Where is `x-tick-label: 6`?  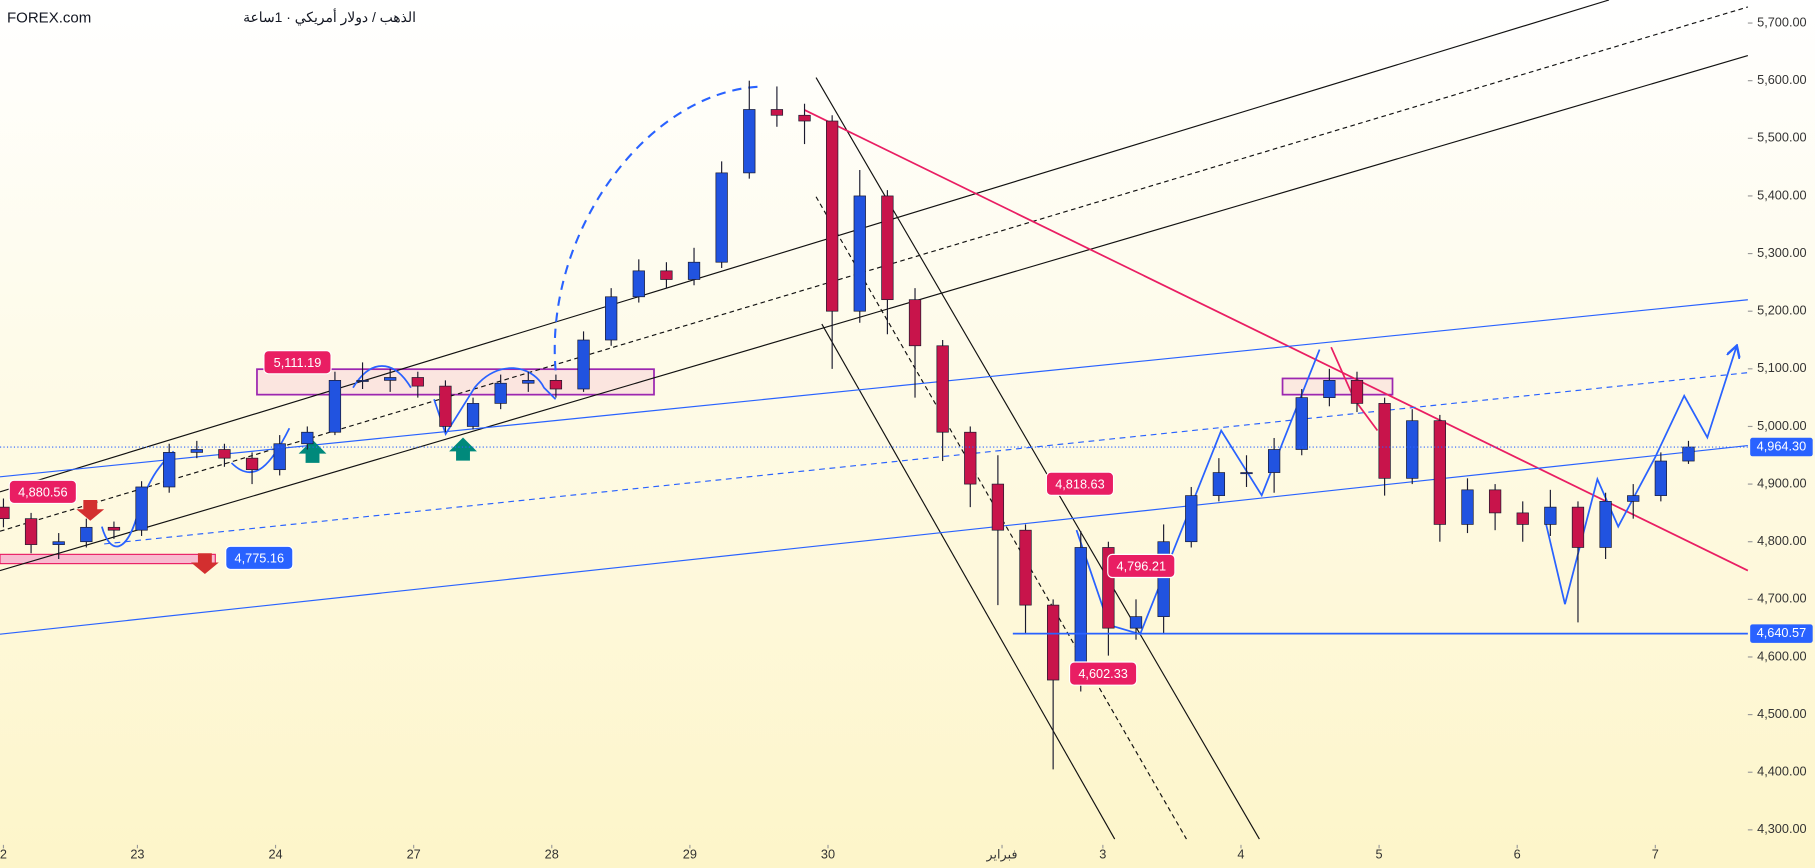
x-tick-label: 6 is located at coordinates (1517, 854).